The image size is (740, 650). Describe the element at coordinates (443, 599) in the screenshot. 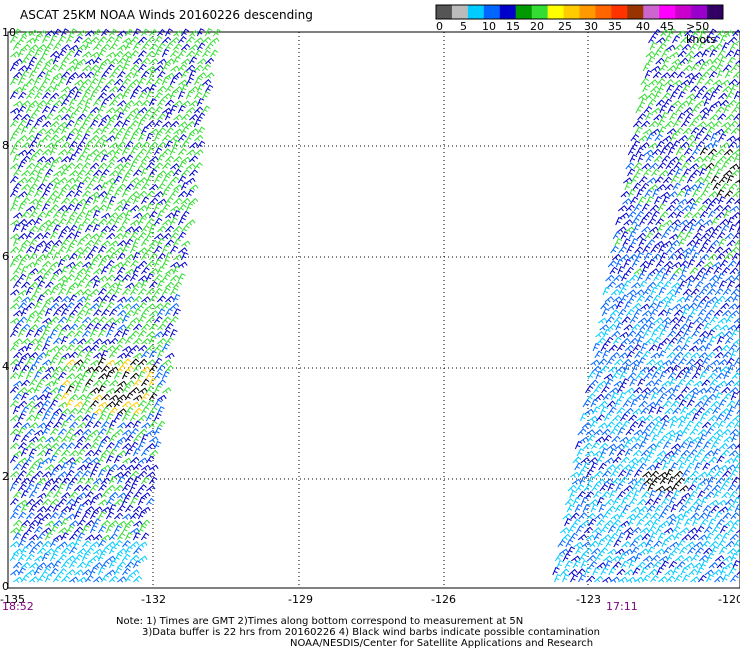

I see `x-tick-label: -126` at that location.